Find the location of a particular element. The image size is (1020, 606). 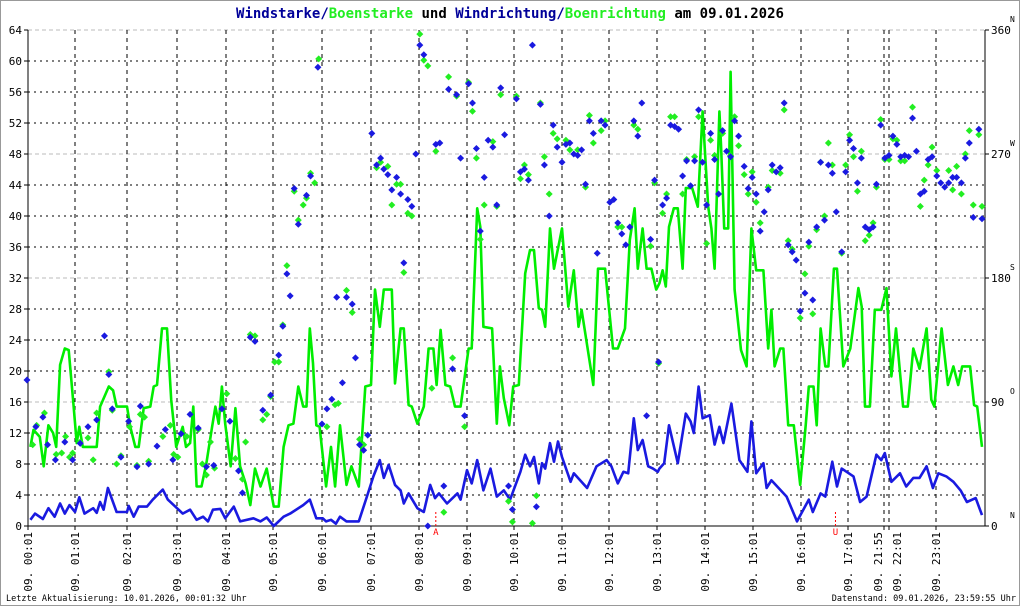

data-state-text: Datenstand: 09.01.2026, 23:59:55 Uhr is located at coordinates (924, 599).